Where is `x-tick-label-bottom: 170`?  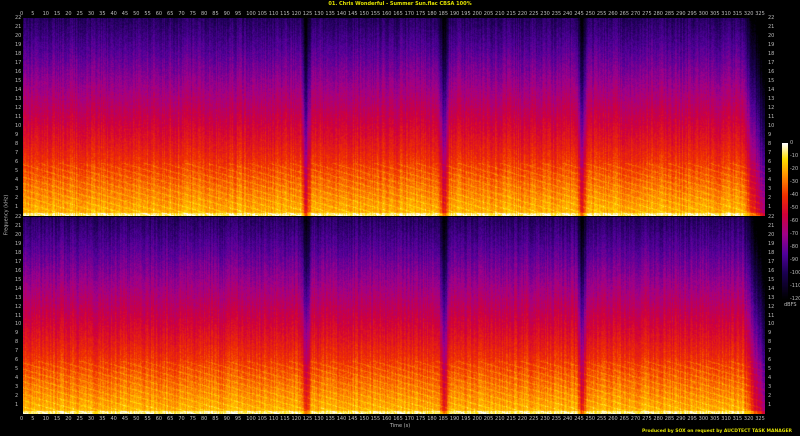 x-tick-label-bottom: 170 is located at coordinates (409, 419).